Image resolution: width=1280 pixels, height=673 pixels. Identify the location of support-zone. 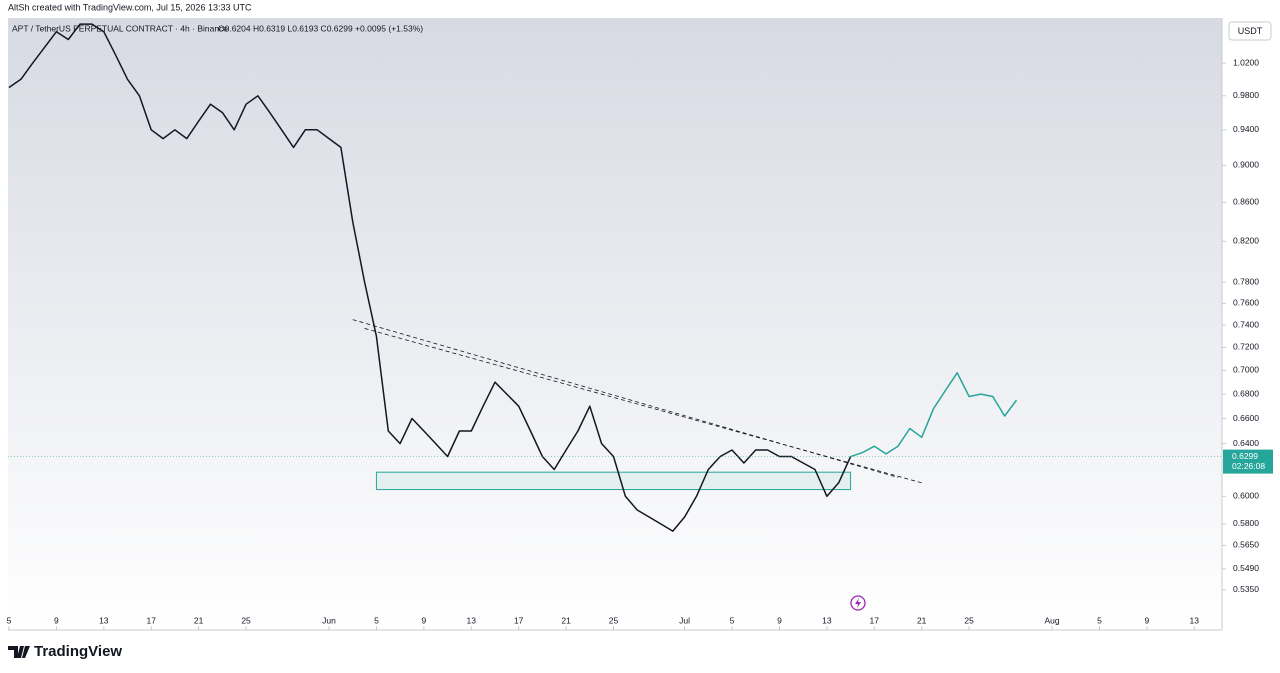
(613, 481).